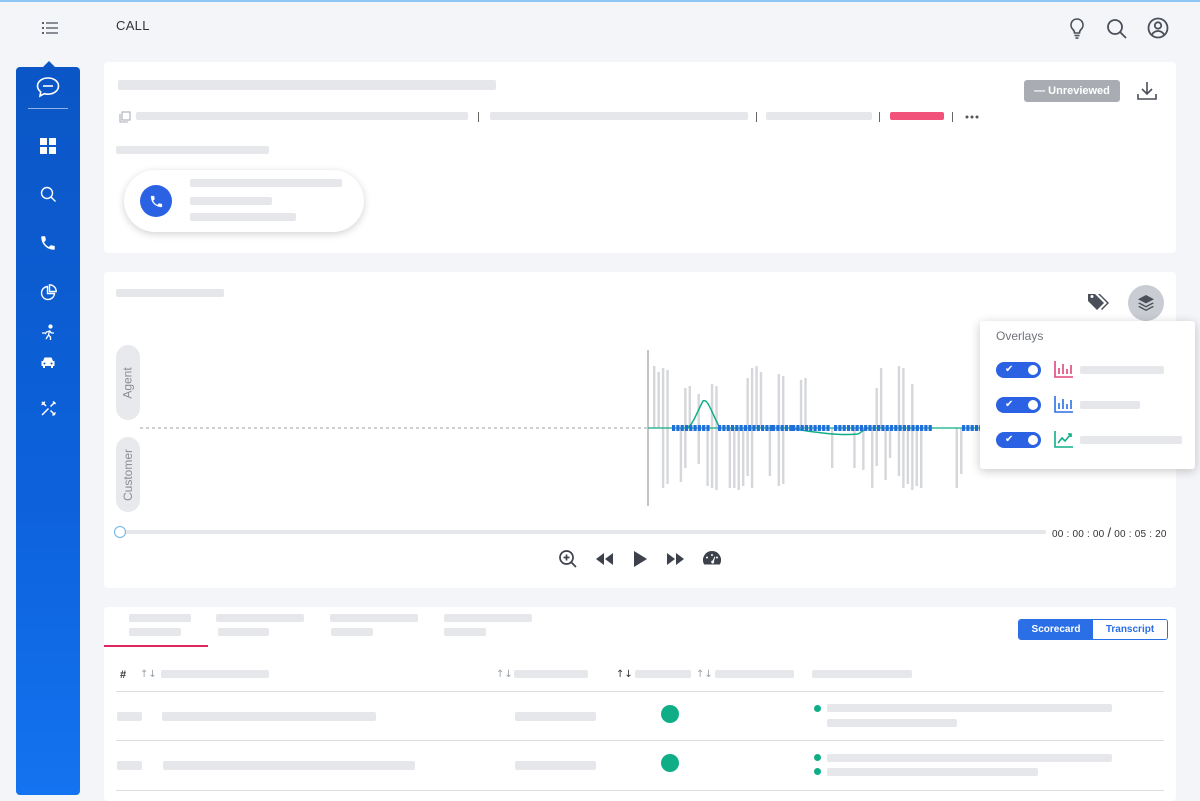 This screenshot has width=1200, height=801. I want to click on tag-icon, so click(1098, 302).